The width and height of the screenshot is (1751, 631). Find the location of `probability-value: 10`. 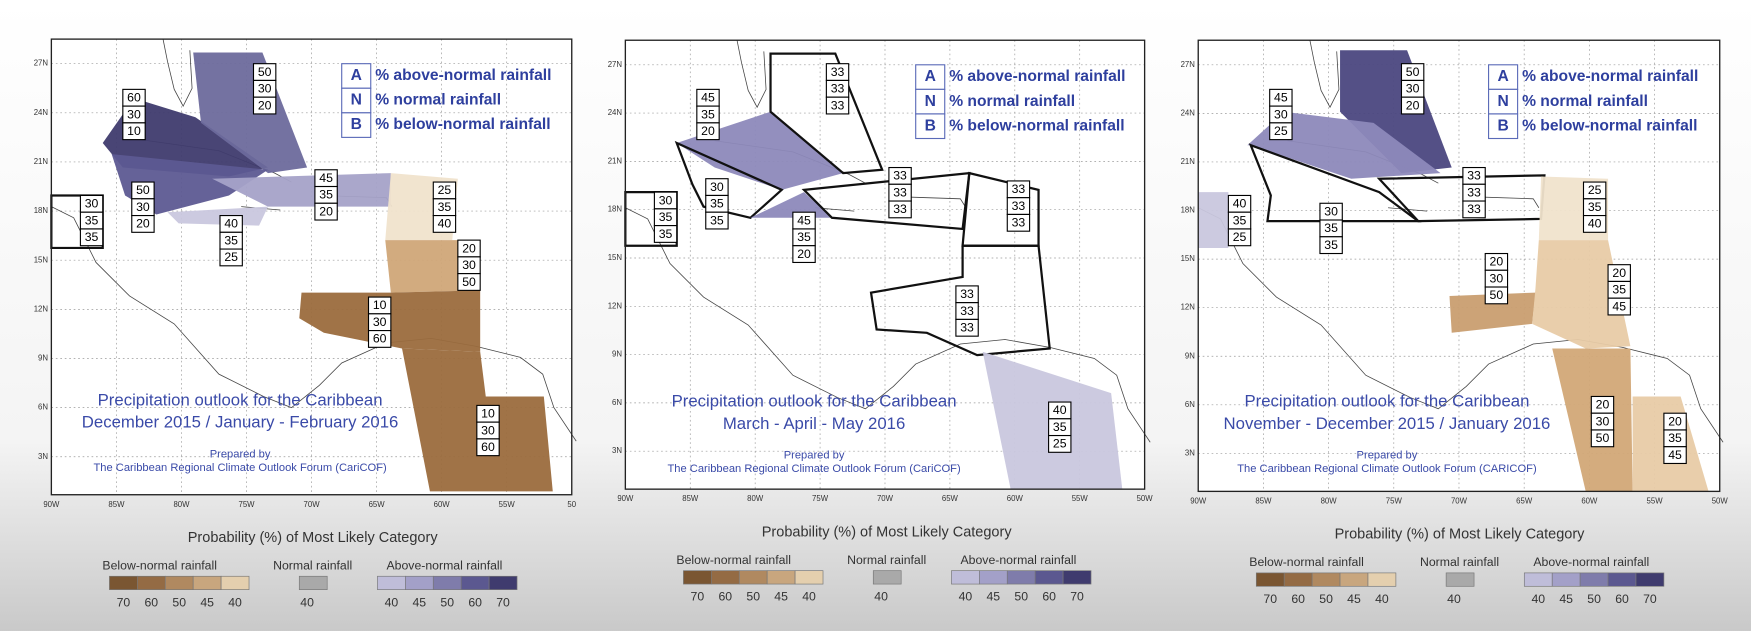

probability-value: 10 is located at coordinates (380, 305).